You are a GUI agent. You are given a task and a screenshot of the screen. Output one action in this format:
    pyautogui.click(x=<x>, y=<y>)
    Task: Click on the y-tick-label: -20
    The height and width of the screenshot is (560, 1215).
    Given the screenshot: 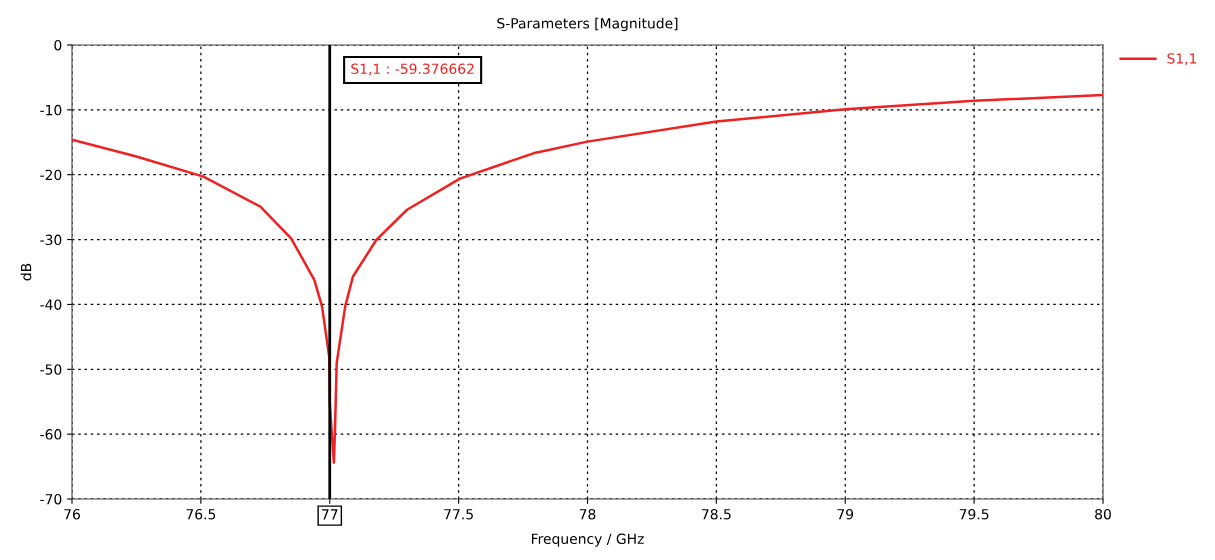 What is the action you would take?
    pyautogui.click(x=51, y=175)
    